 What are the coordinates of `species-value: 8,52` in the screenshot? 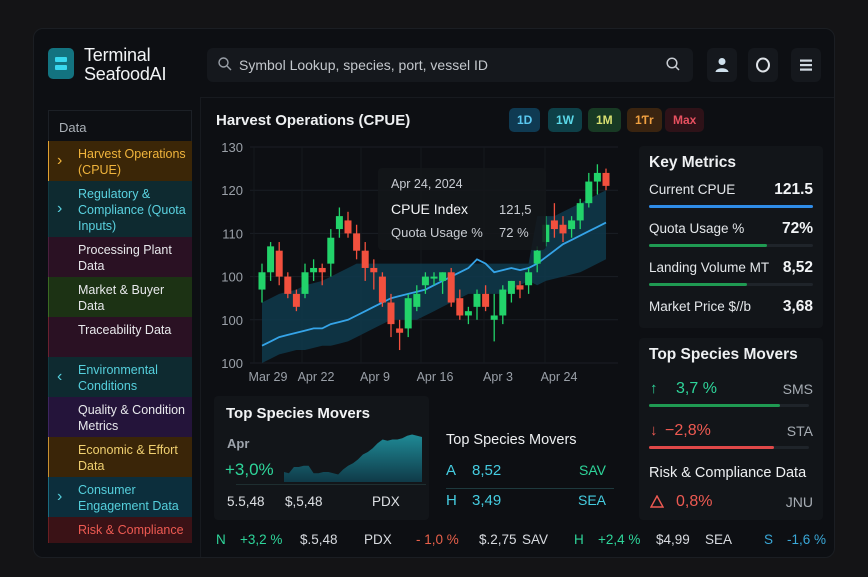 It's located at (487, 470).